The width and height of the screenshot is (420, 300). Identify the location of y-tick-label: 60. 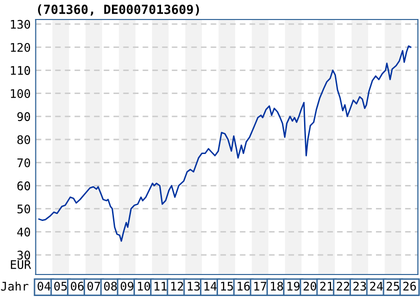
(23, 185).